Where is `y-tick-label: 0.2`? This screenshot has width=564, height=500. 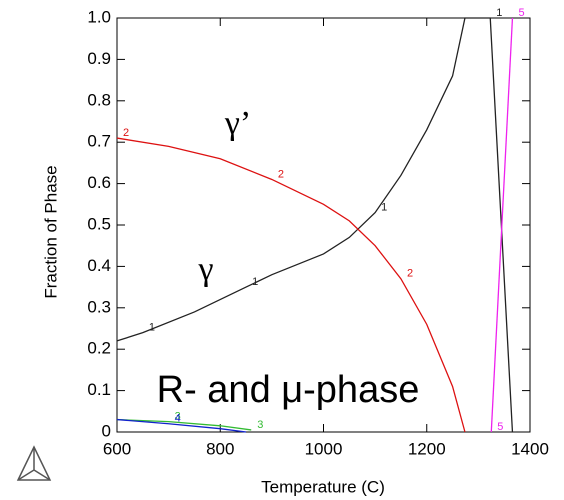
y-tick-label: 0.2 is located at coordinates (99, 348).